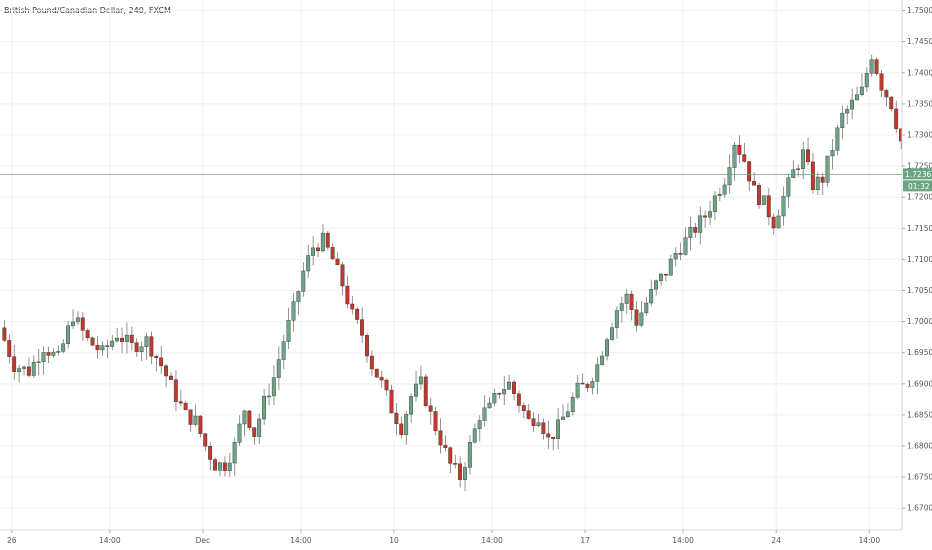 Image resolution: width=932 pixels, height=550 pixels. I want to click on x-tick-label: 24, so click(776, 540).